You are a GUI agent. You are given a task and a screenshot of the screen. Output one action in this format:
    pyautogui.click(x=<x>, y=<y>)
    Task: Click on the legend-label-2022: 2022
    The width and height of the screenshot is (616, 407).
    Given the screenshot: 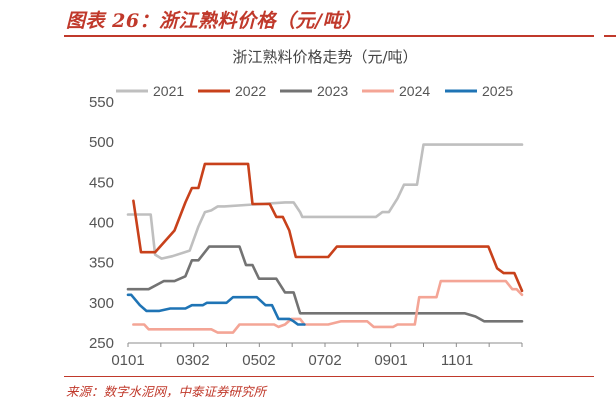 What is the action you would take?
    pyautogui.click(x=250, y=91)
    